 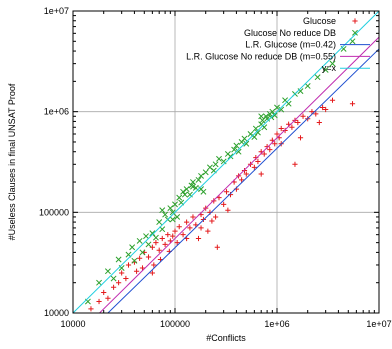 What do you see at coordinates (319, 21) in the screenshot?
I see `legend-label: Glucose` at bounding box center [319, 21].